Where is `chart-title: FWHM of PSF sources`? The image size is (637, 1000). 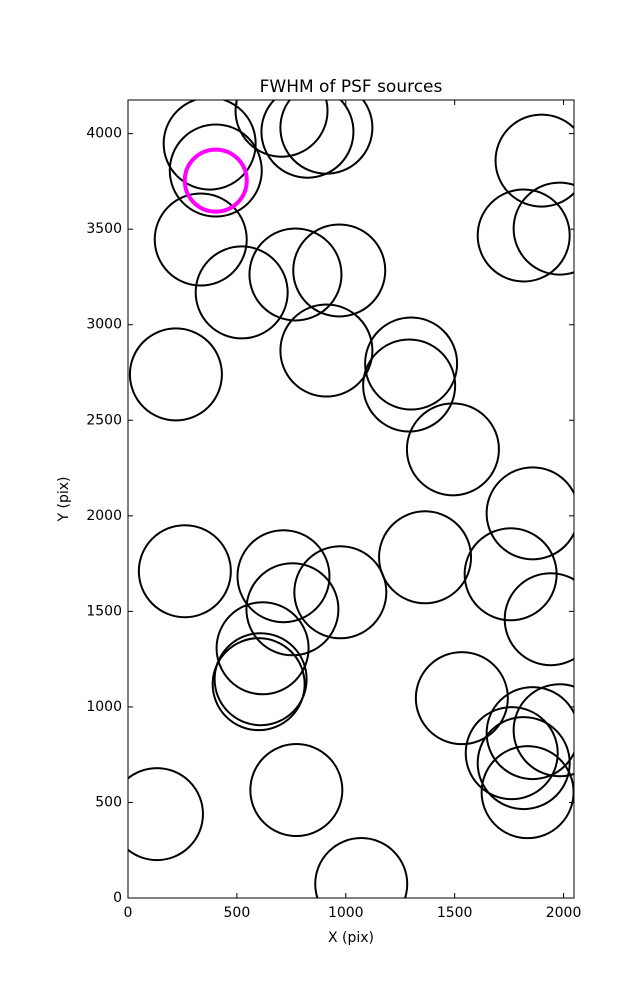
chart-title: FWHM of PSF sources is located at coordinates (351, 87).